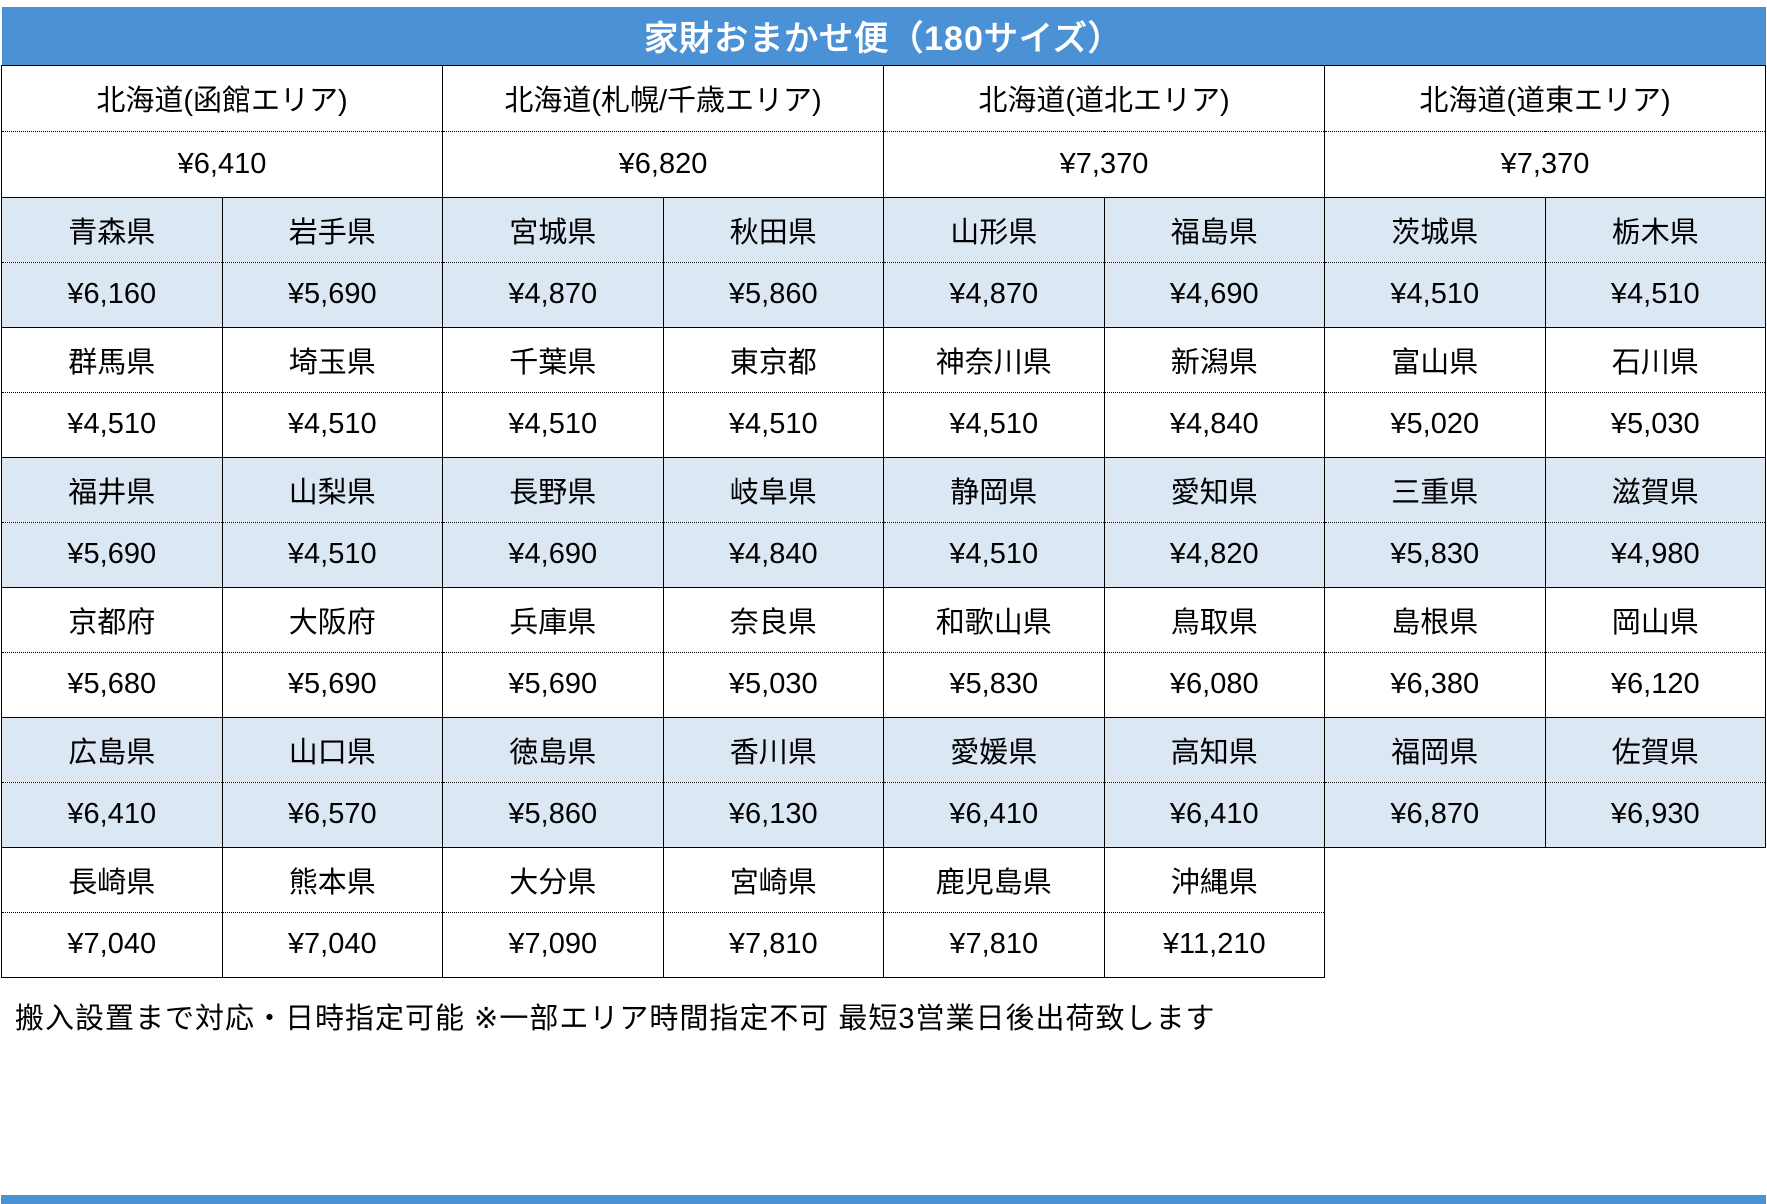 The height and width of the screenshot is (1204, 1767). Describe the element at coordinates (1214, 554) in the screenshot. I see `prefecture-price-cell: ¥4,820` at that location.